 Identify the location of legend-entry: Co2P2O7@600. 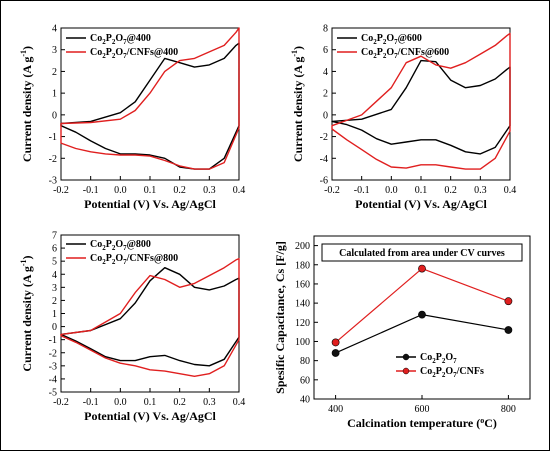
(379, 39).